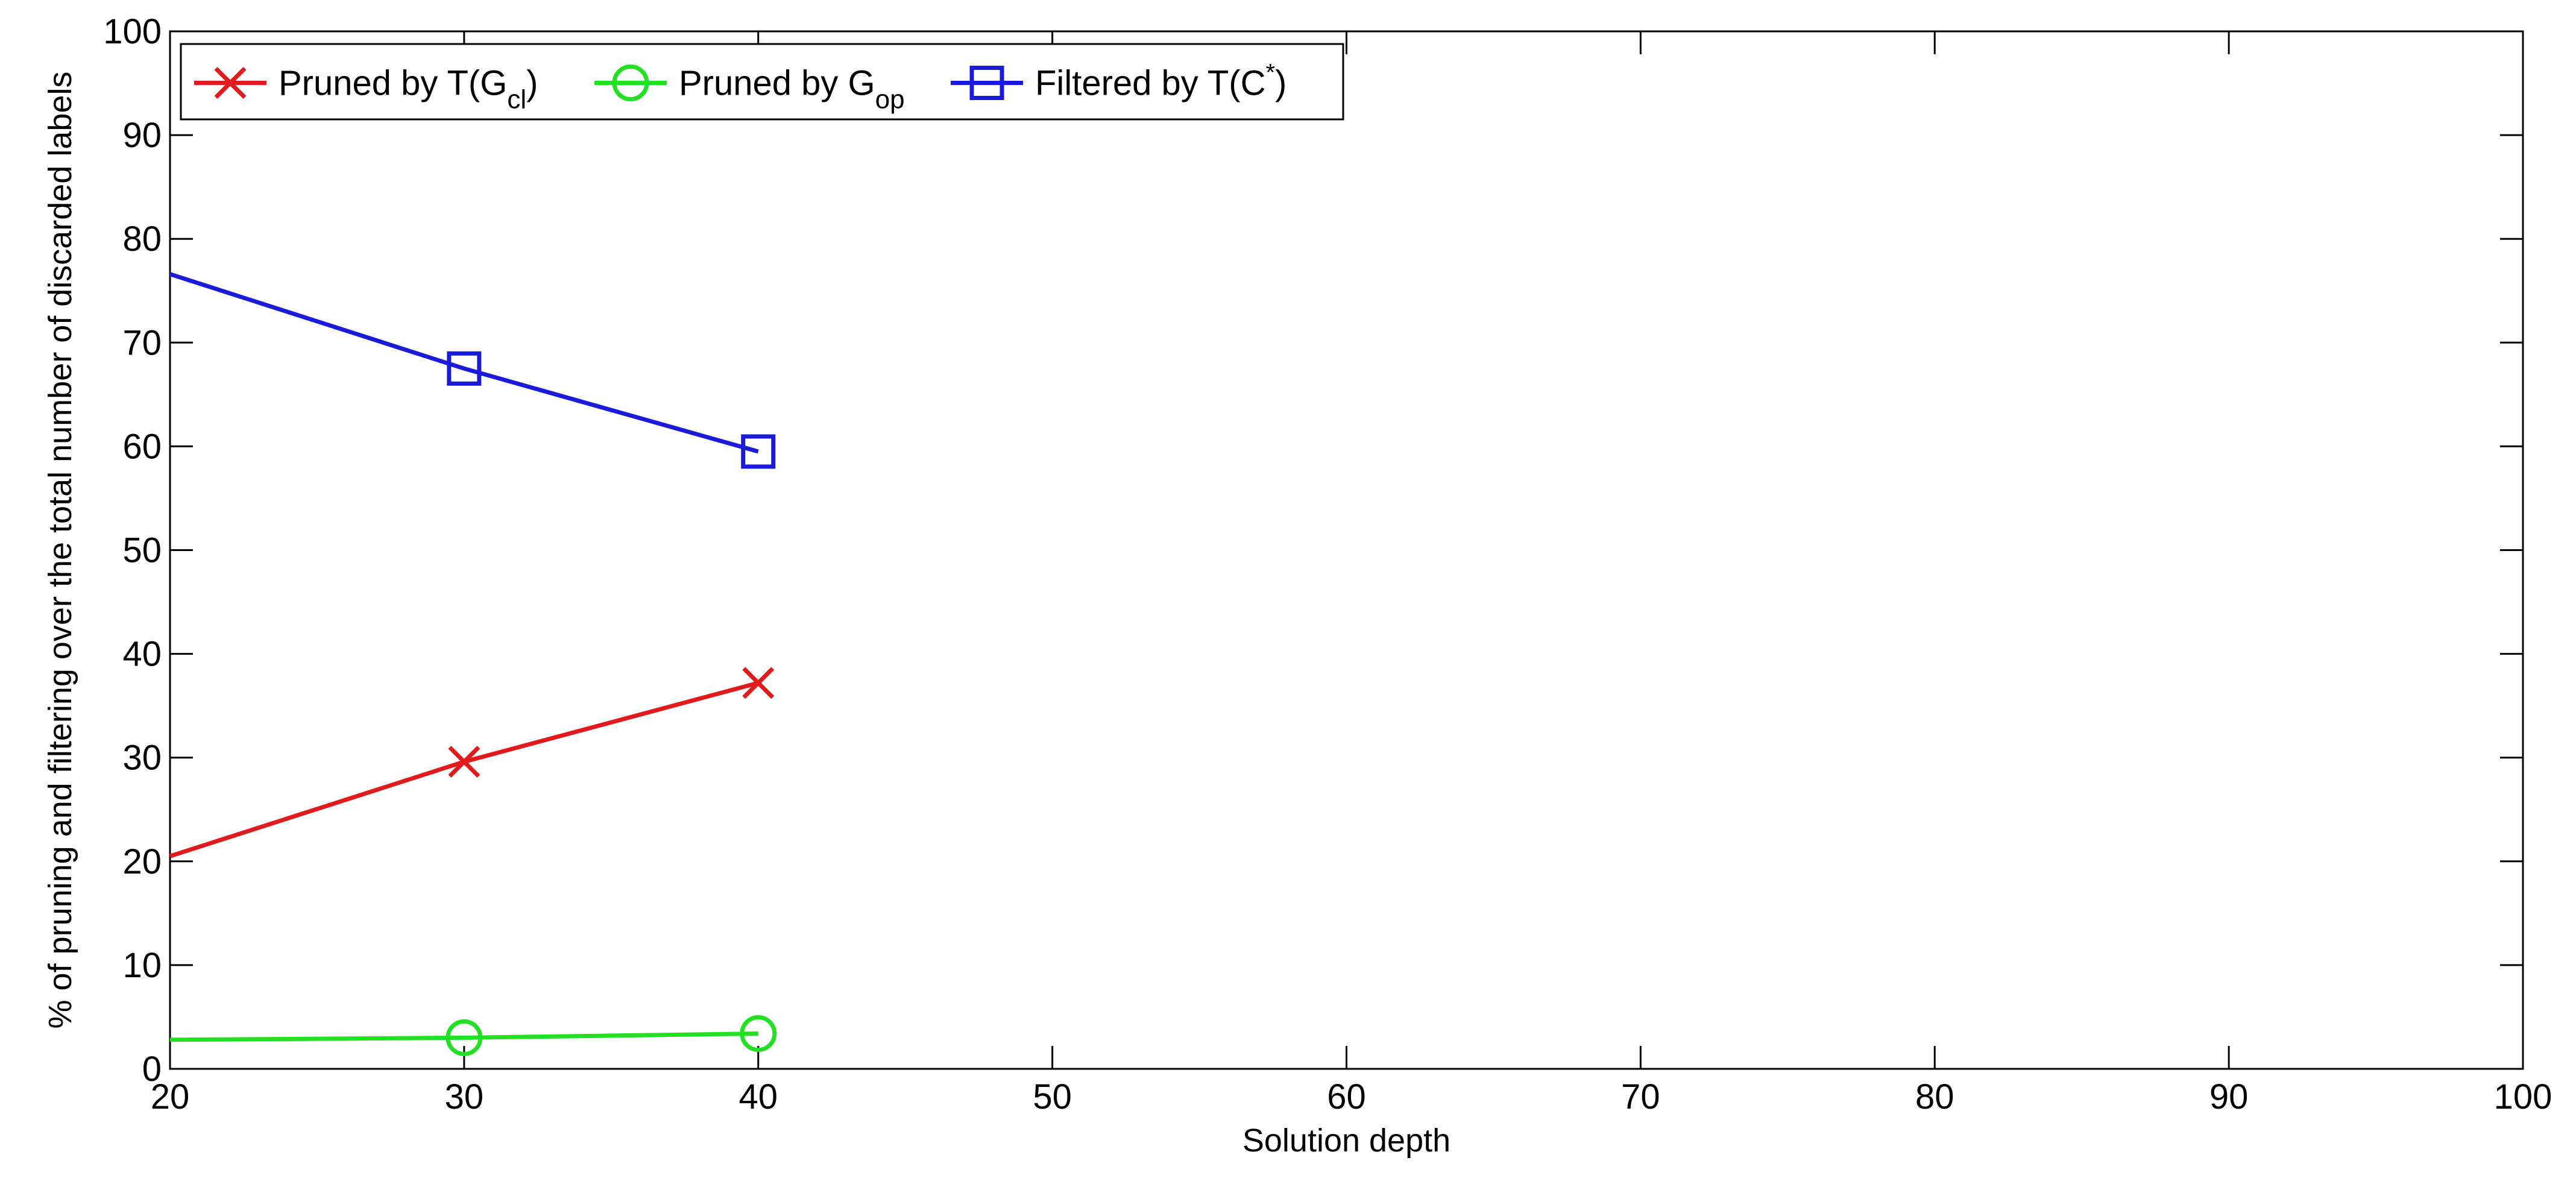  Describe the element at coordinates (142, 135) in the screenshot. I see `y-tick-label: 90` at that location.